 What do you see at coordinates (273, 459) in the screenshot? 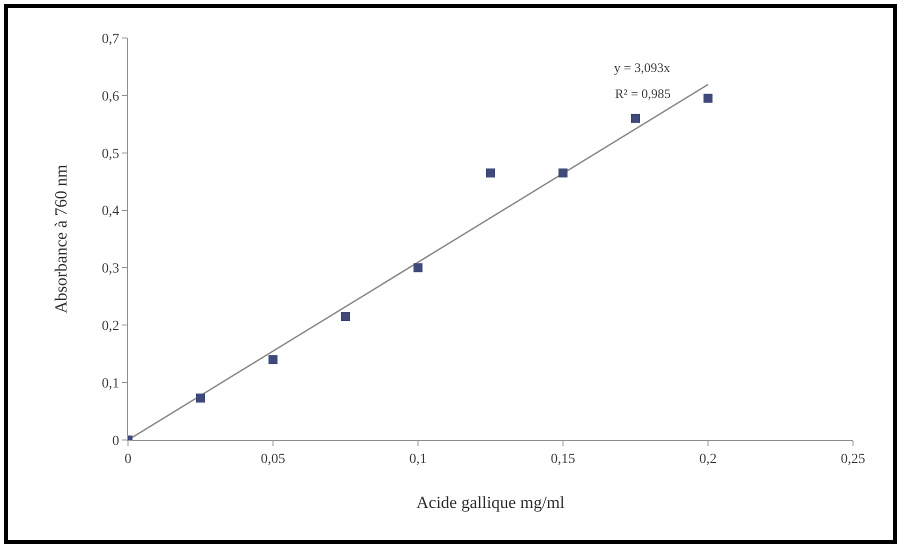
I see `x-tick-label: 0,05` at bounding box center [273, 459].